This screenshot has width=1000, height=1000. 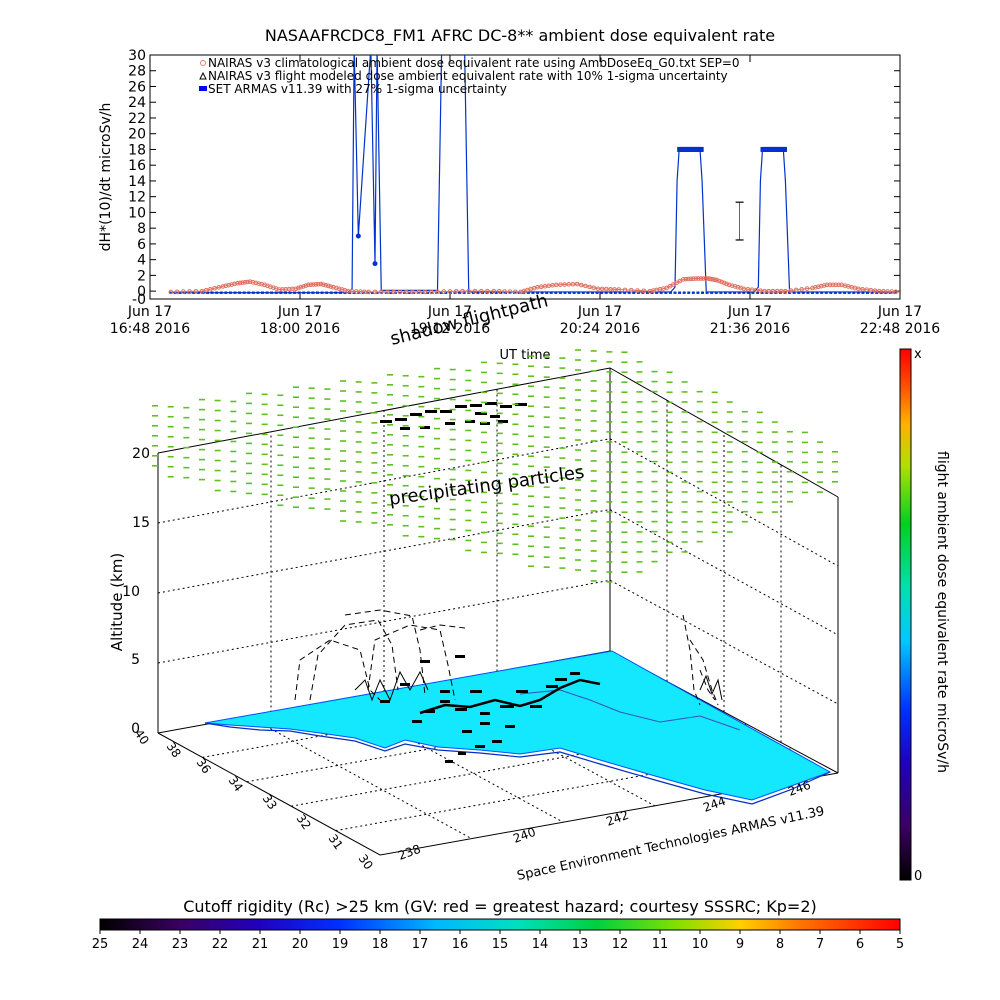 What do you see at coordinates (137, 213) in the screenshot?
I see `y-tick-label: 10` at bounding box center [137, 213].